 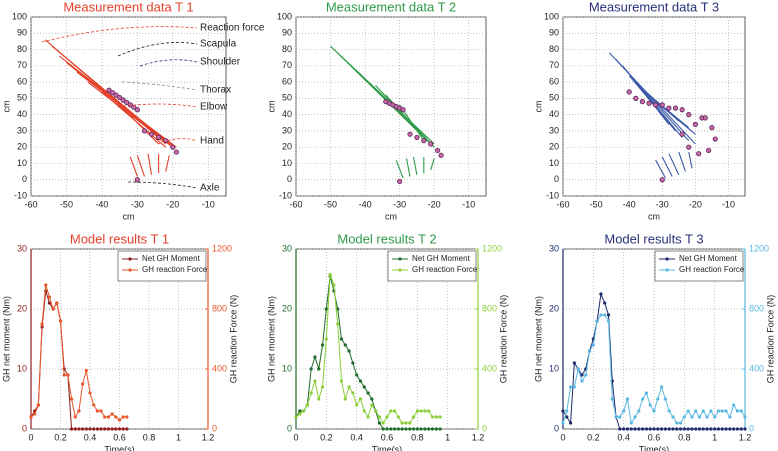 I want to click on annotation: Reaction force, so click(x=232, y=28).